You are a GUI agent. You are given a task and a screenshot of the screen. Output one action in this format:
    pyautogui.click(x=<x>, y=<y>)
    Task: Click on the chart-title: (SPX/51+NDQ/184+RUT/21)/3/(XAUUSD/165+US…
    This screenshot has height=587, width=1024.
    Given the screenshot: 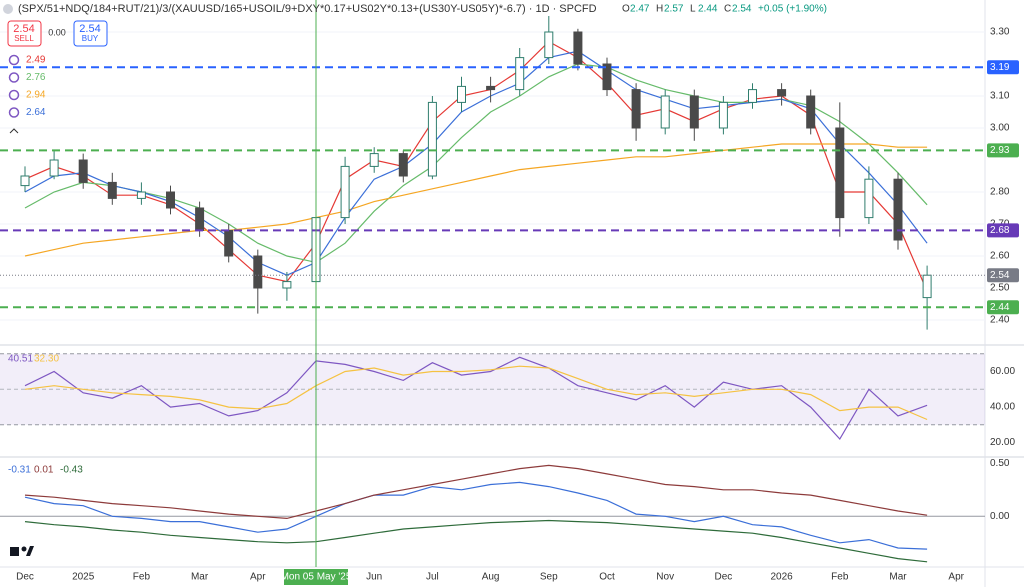 What is the action you would take?
    pyautogui.click(x=307, y=9)
    